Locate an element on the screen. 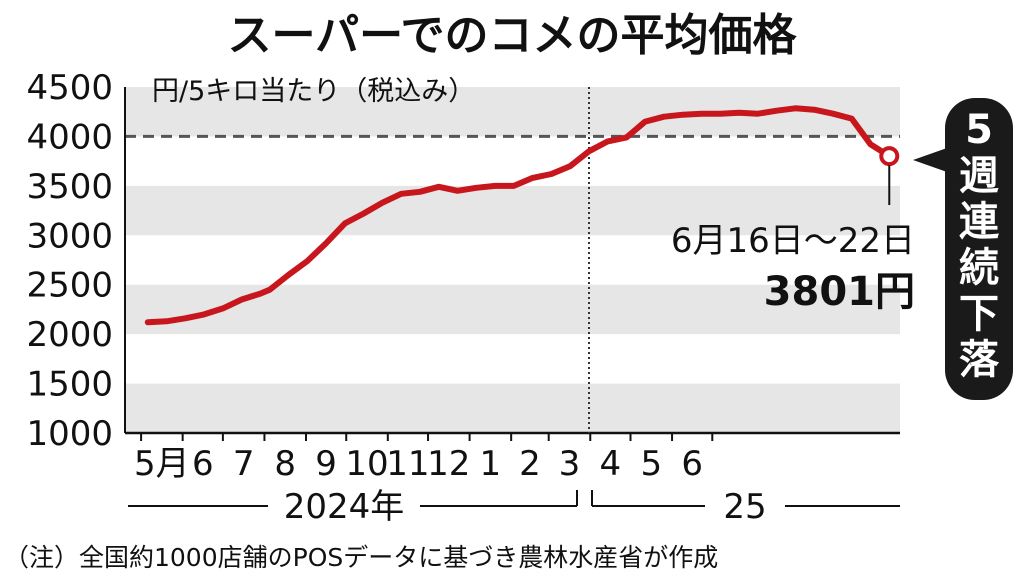 The height and width of the screenshot is (579, 1024). badge-char: 週 is located at coordinates (979, 176).